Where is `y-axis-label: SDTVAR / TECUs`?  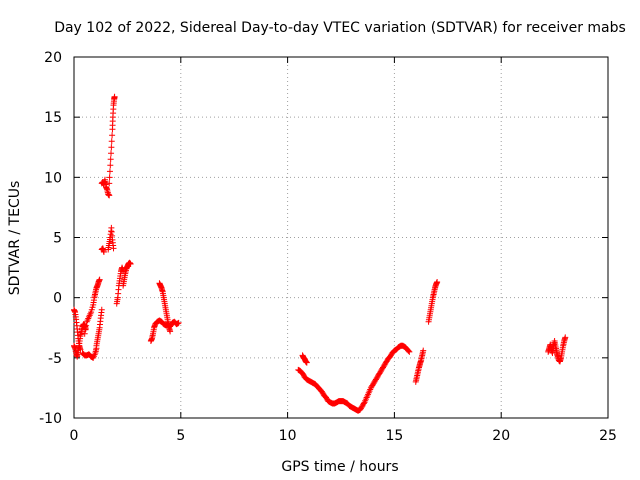 y-axis-label: SDTVAR / TECUs is located at coordinates (15, 238).